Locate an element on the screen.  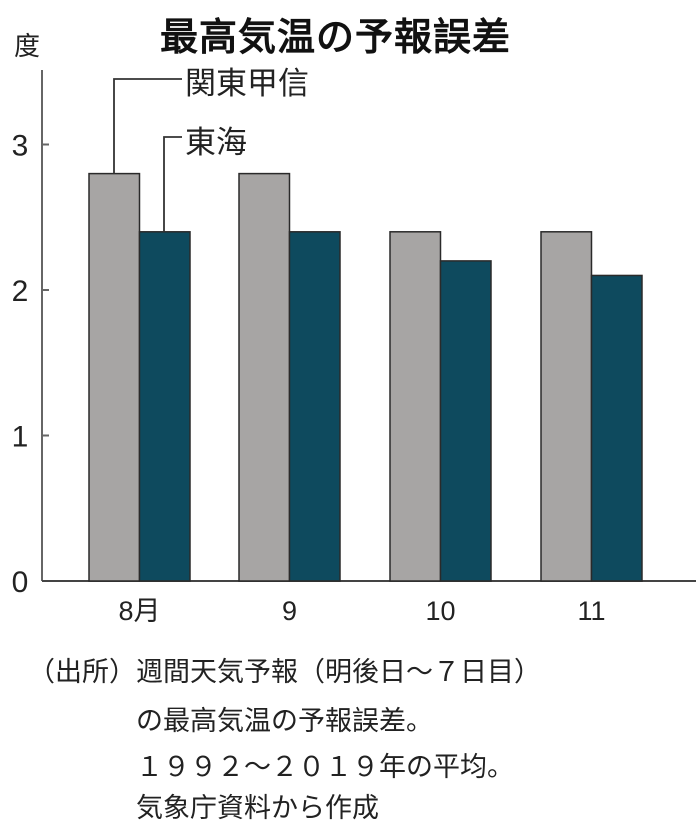
x-category-label: 9 is located at coordinates (289, 611).